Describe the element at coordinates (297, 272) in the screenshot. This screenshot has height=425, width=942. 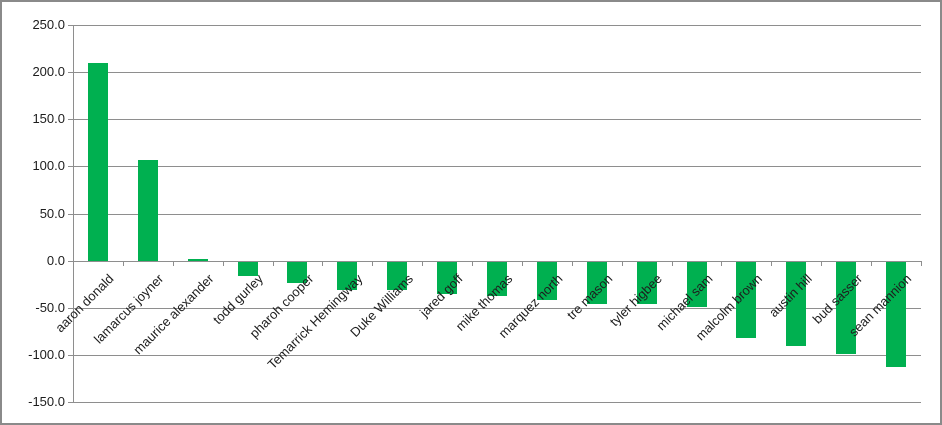
I see `bar-pharoh-cooper` at that location.